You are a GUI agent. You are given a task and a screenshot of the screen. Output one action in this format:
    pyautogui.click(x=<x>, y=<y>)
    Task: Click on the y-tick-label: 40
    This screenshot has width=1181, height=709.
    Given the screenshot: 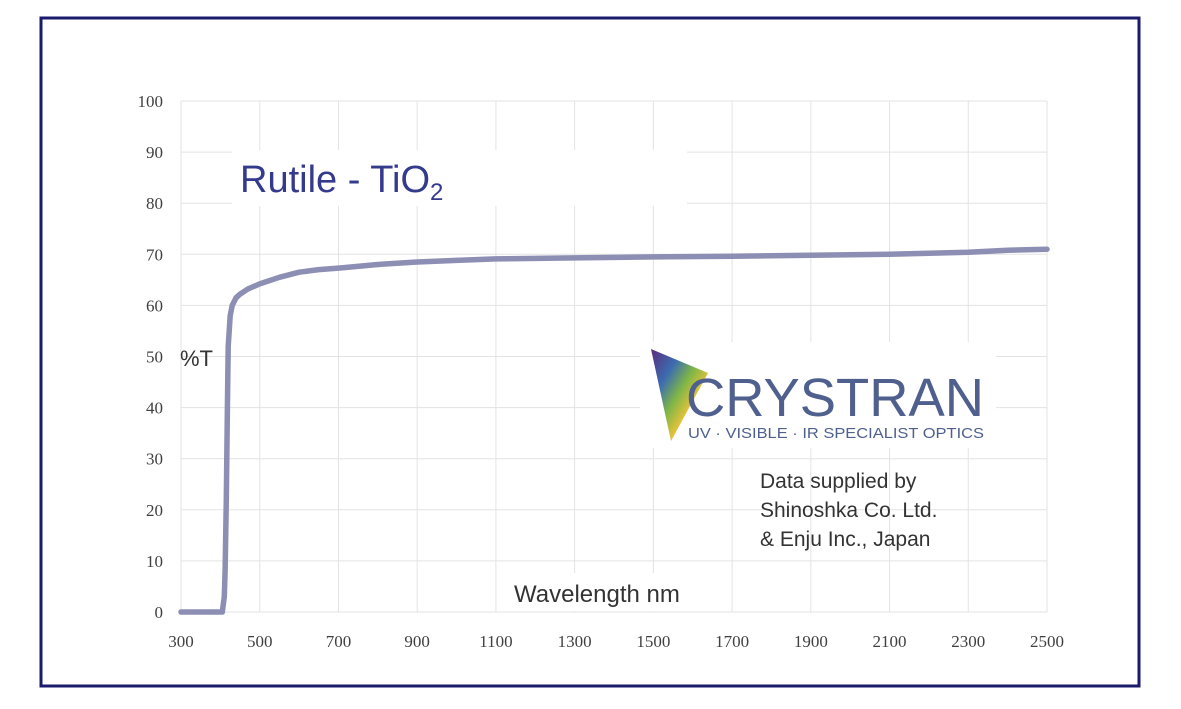 What is the action you would take?
    pyautogui.click(x=154, y=408)
    